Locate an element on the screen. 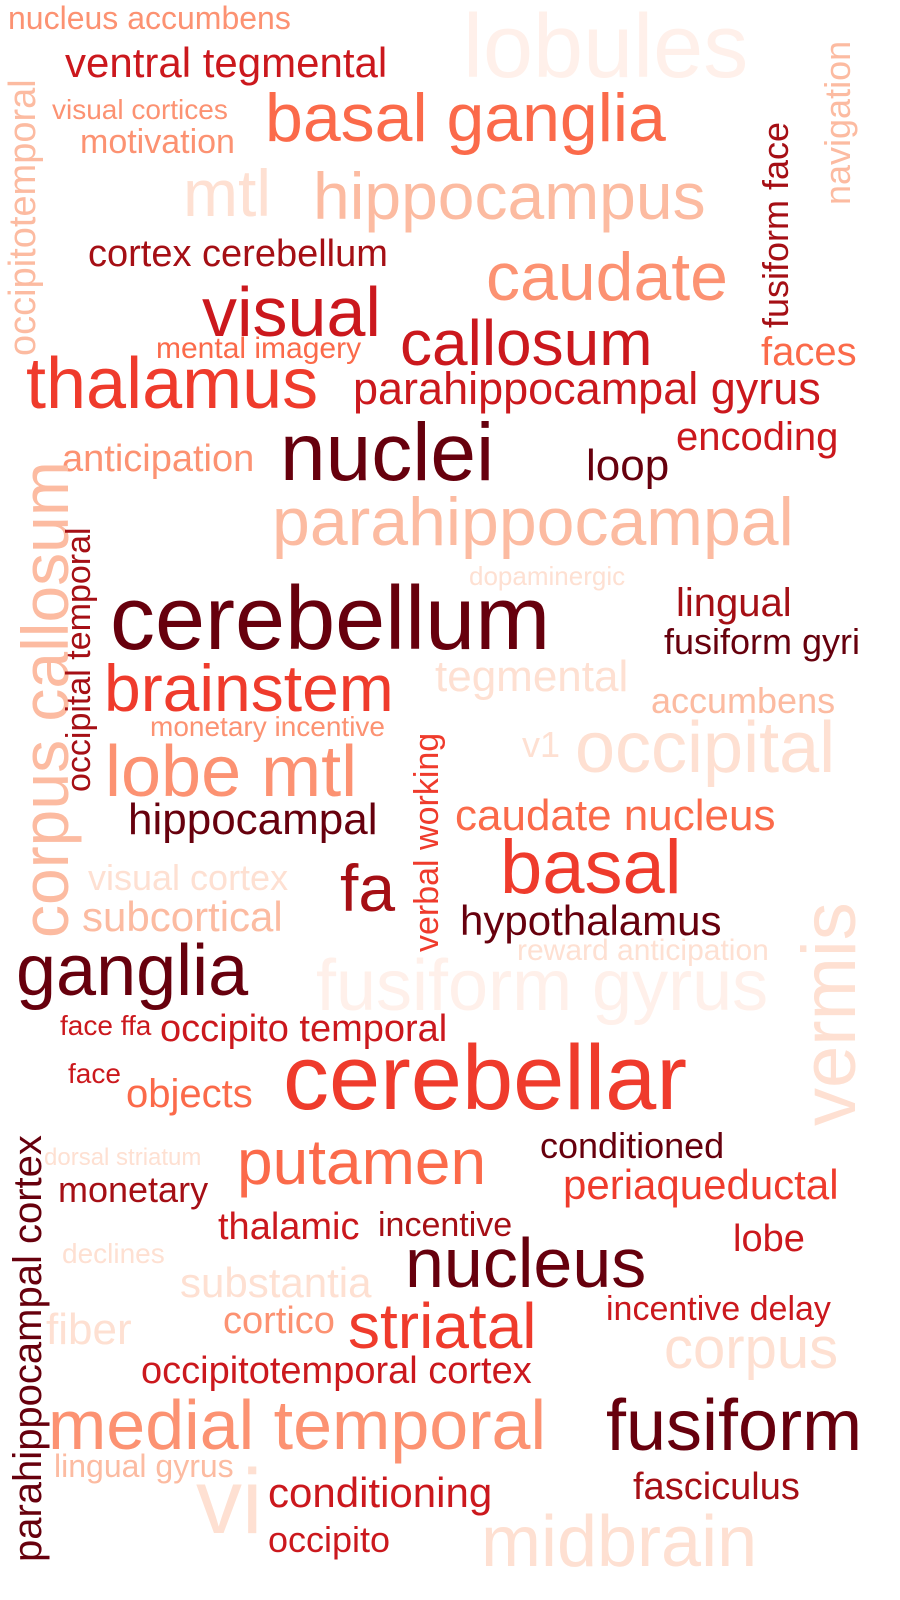 This screenshot has height=1600, width=900. word-lobe: lobe is located at coordinates (769, 1239).